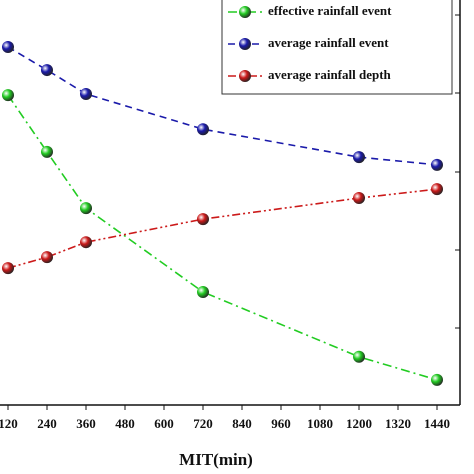 The width and height of the screenshot is (474, 474). What do you see at coordinates (398, 423) in the screenshot?
I see `x-tick-label: 1320` at bounding box center [398, 423].